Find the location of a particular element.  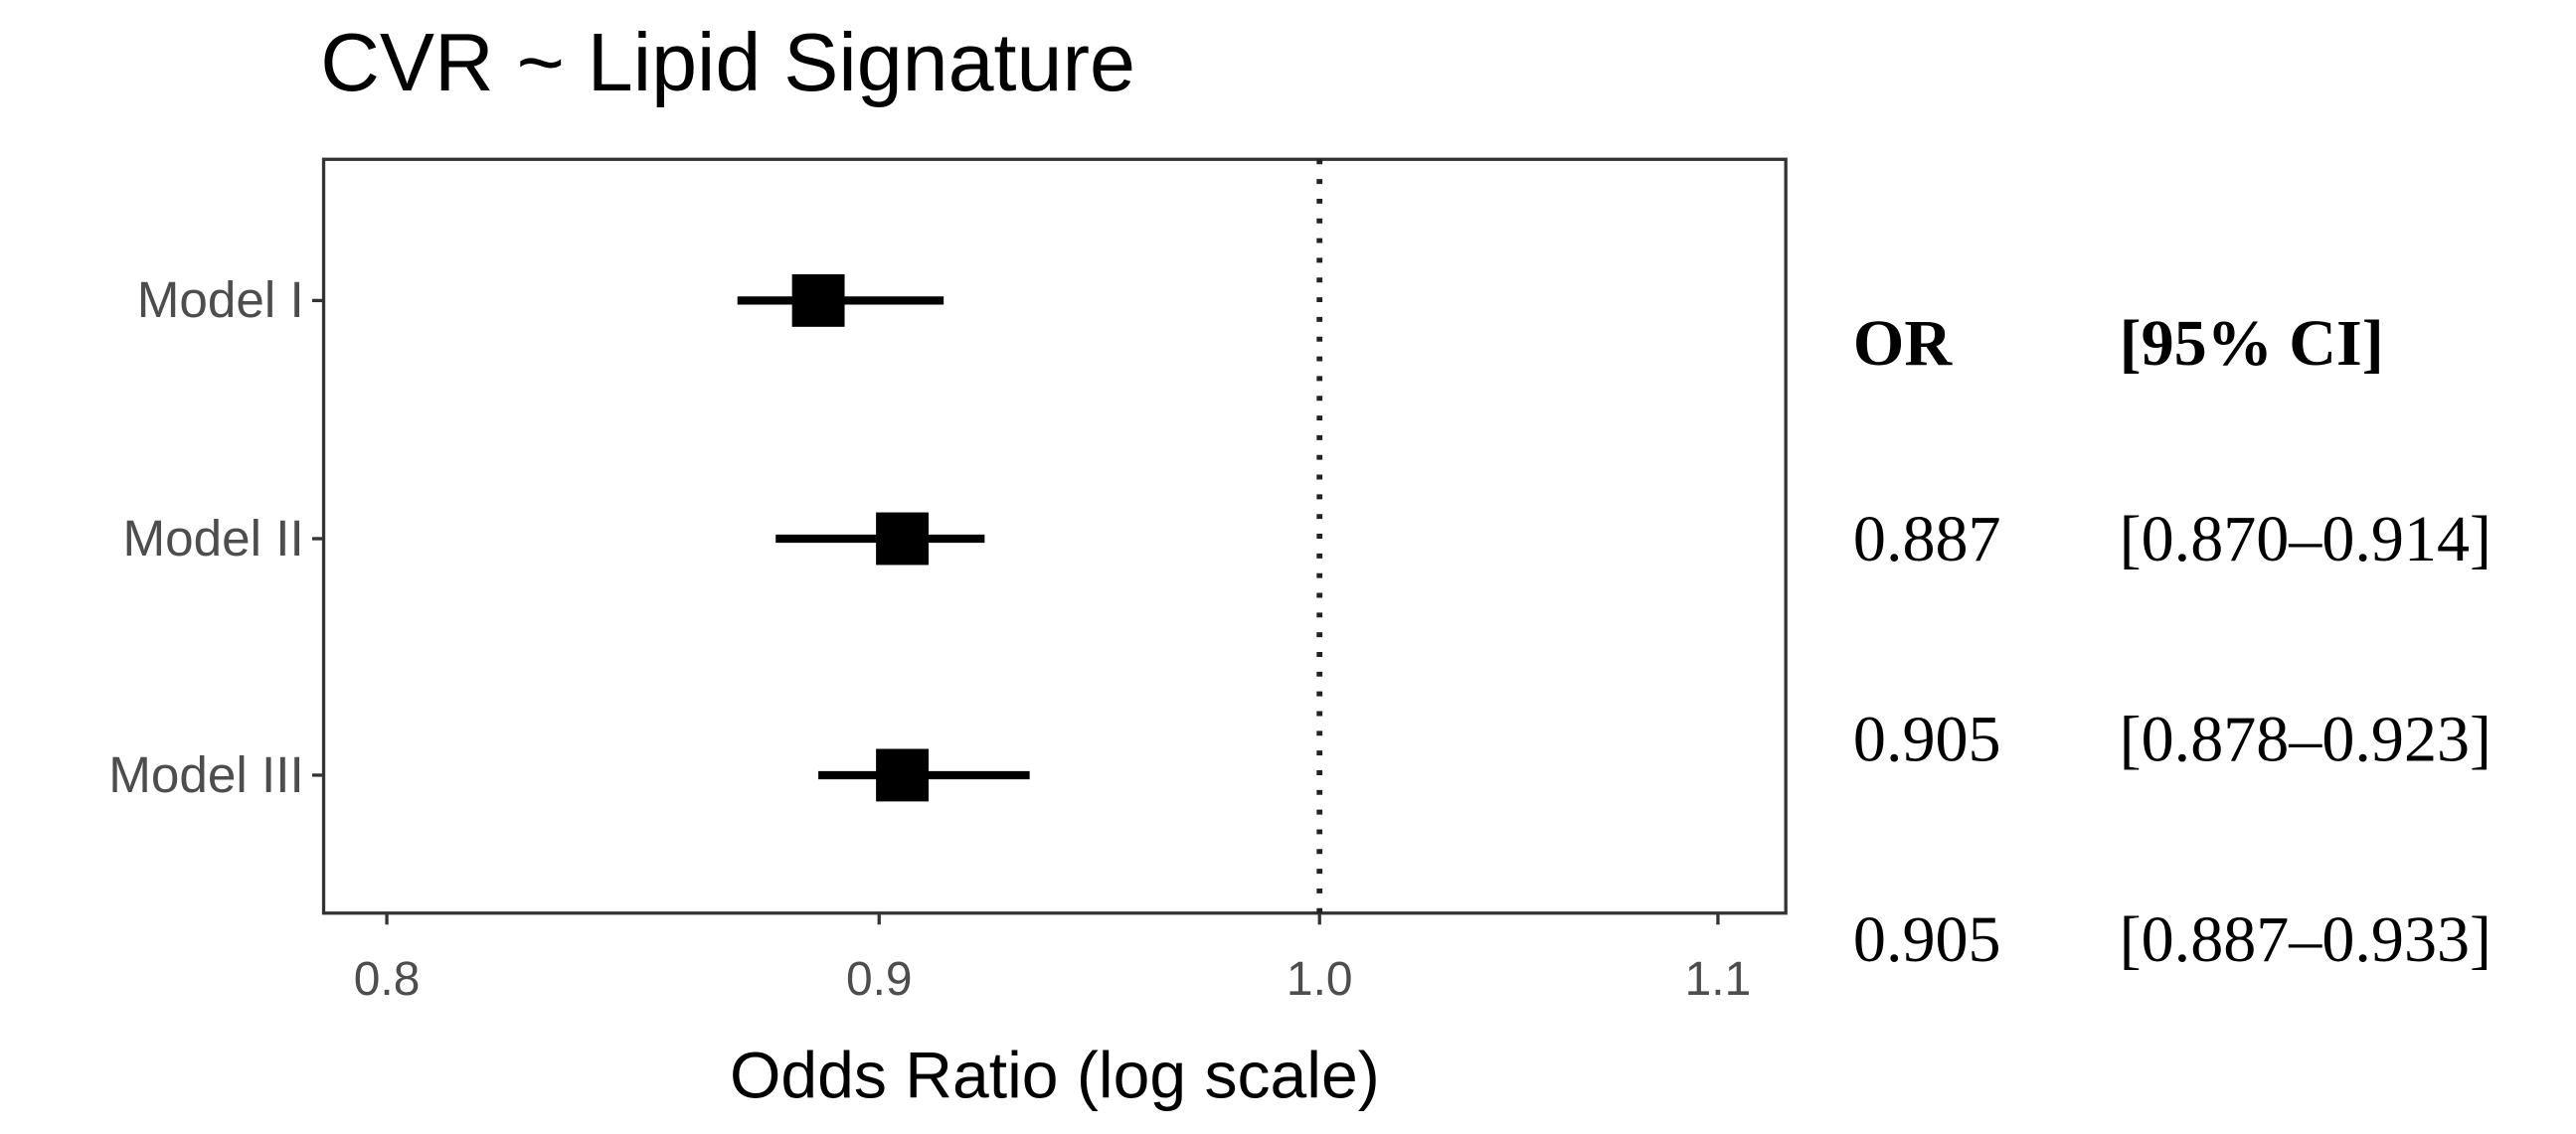

x-tick-label: 1.1 is located at coordinates (1718, 979).